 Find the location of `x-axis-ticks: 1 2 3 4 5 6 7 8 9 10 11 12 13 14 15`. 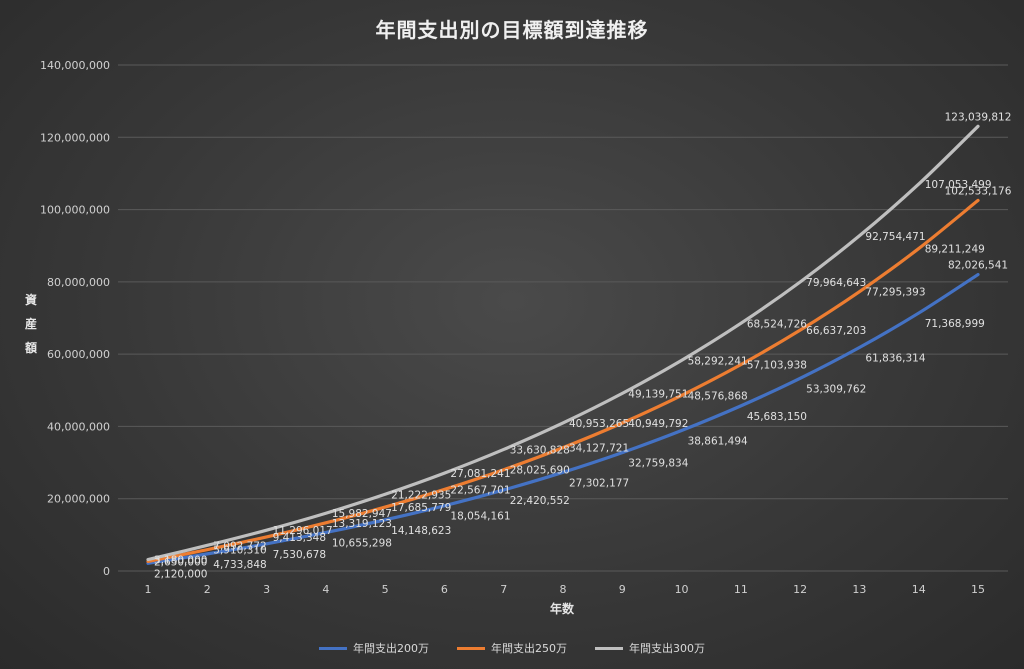

x-axis-ticks: 1 2 3 4 5 6 7 8 9 10 11 12 13 14 15 is located at coordinates (565, 589).